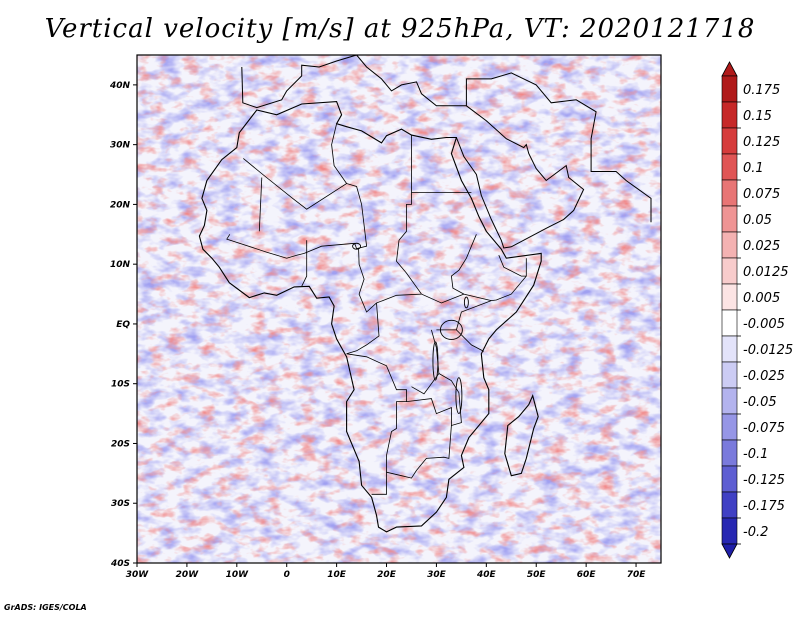 The image size is (800, 618). What do you see at coordinates (45, 607) in the screenshot?
I see `credit-label: GrADS: IGES/COLA` at bounding box center [45, 607].